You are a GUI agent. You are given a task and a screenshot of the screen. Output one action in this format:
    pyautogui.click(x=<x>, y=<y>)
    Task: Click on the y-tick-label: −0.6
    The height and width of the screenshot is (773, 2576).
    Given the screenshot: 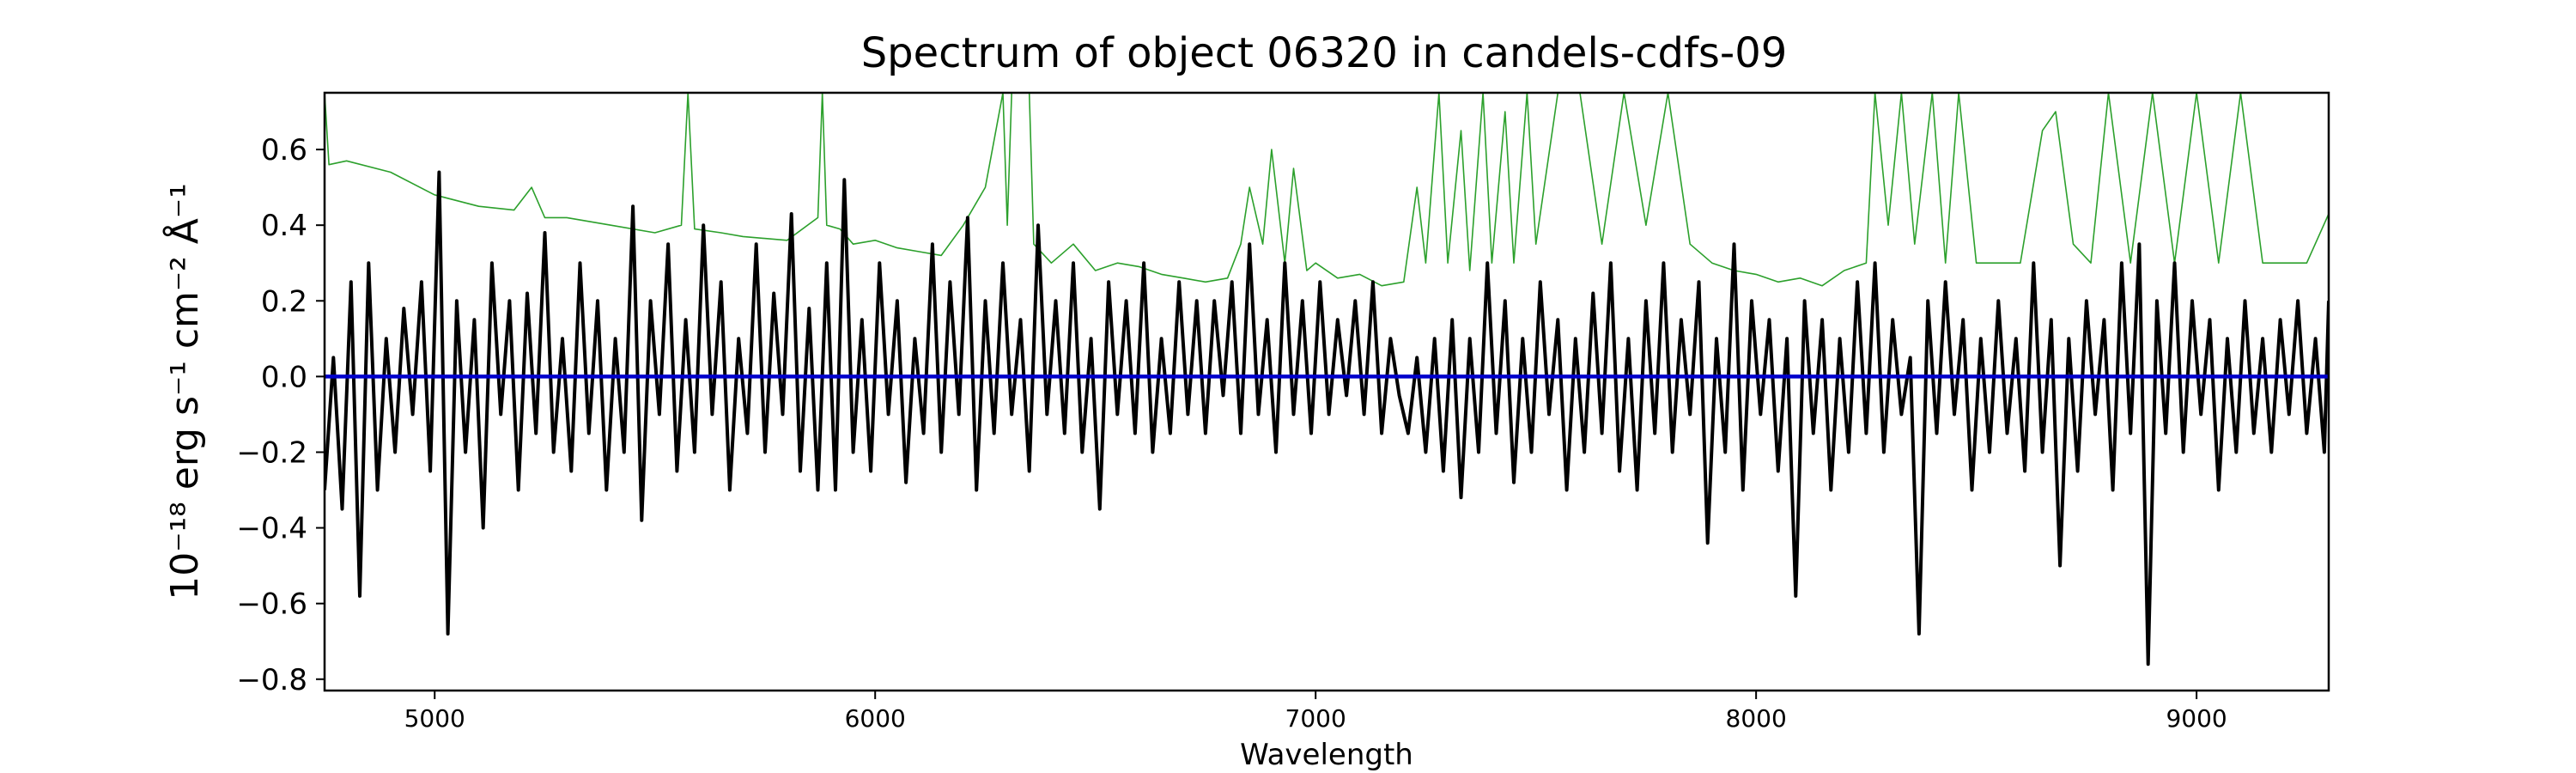 What is the action you would take?
    pyautogui.click(x=271, y=604)
    